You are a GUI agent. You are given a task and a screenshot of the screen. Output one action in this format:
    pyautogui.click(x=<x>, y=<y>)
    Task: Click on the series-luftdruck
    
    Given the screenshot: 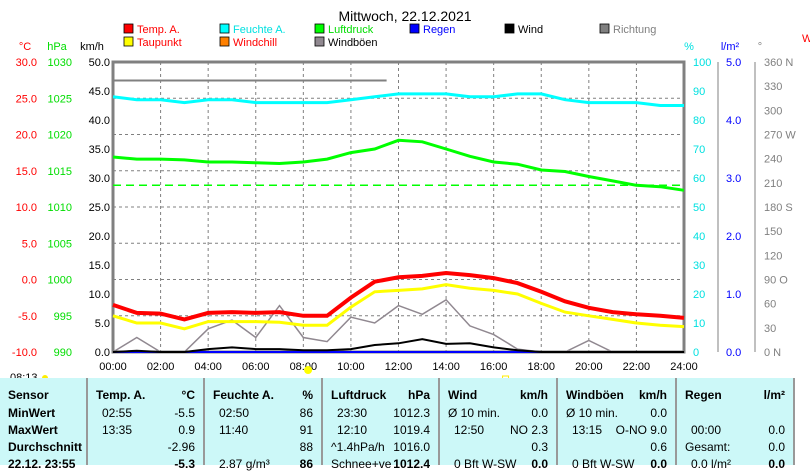 What is the action you would take?
    pyautogui.click(x=398, y=165)
    